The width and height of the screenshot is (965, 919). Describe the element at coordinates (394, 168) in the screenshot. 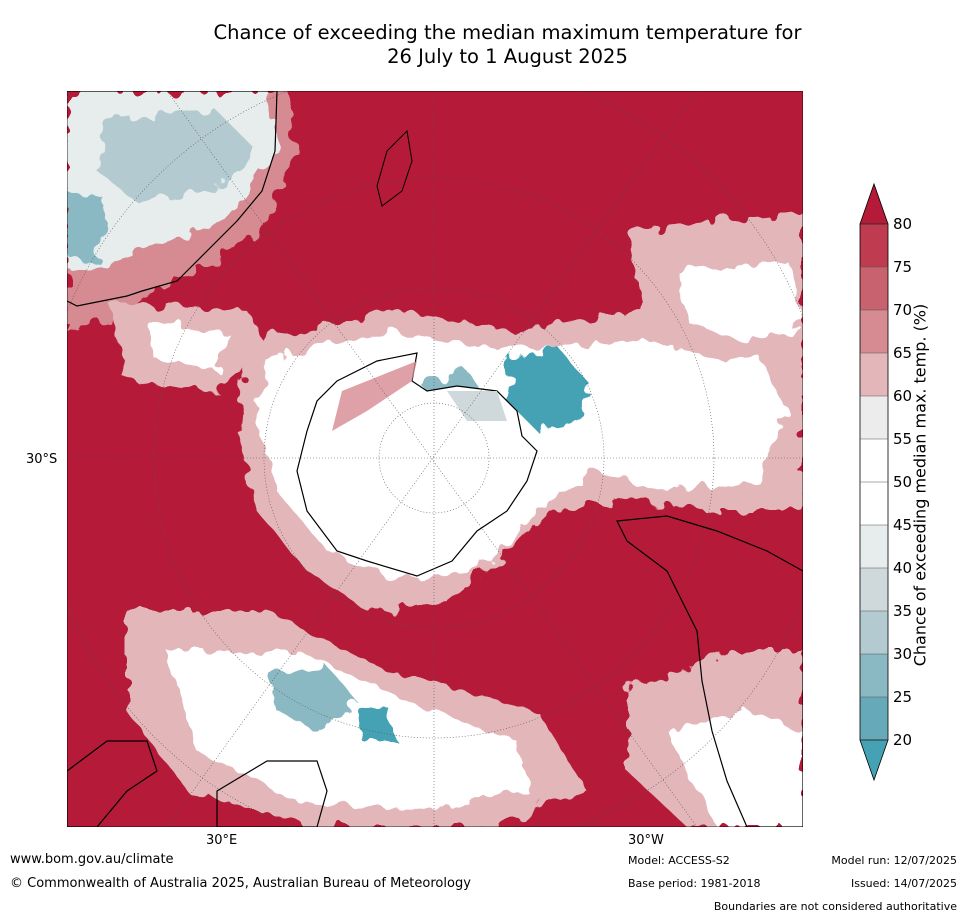

I see `new-zealand-outline` at that location.